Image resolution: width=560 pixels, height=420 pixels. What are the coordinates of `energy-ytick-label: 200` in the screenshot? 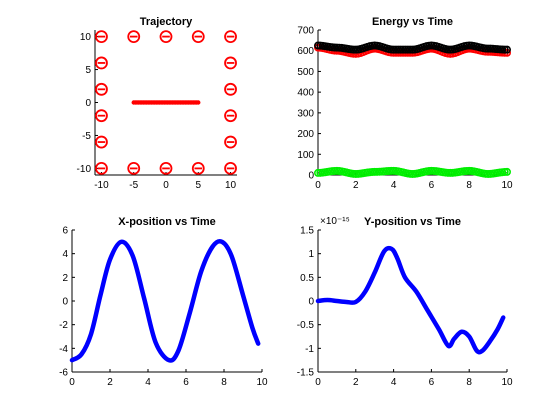 It's located at (305, 134).